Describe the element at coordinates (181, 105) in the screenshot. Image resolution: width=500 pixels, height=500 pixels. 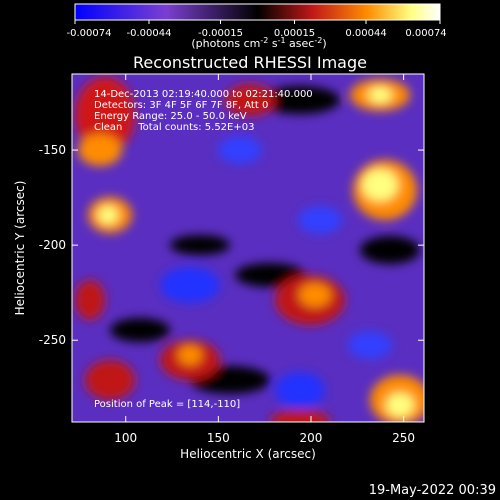
I see `annotation-detectors: Detectors: 3F 4F 5F 6F 7F 8F, Att 0` at that location.